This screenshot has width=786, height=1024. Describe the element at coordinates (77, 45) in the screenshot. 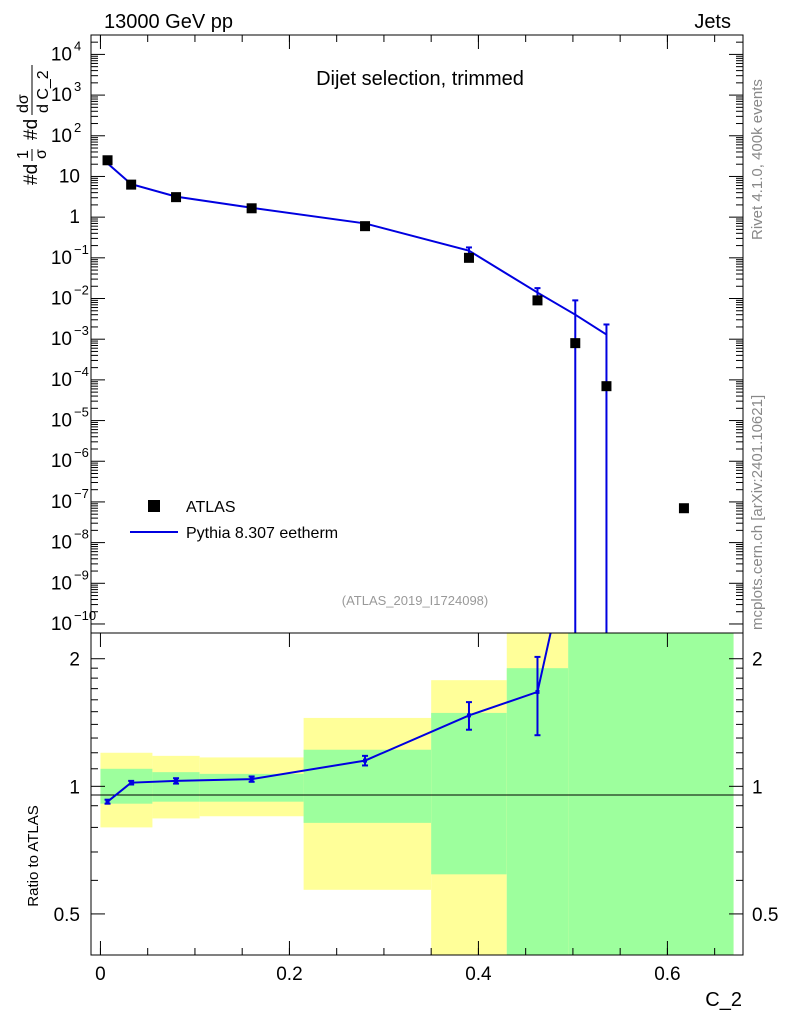

I see `main-ytick-exponent: 4` at that location.